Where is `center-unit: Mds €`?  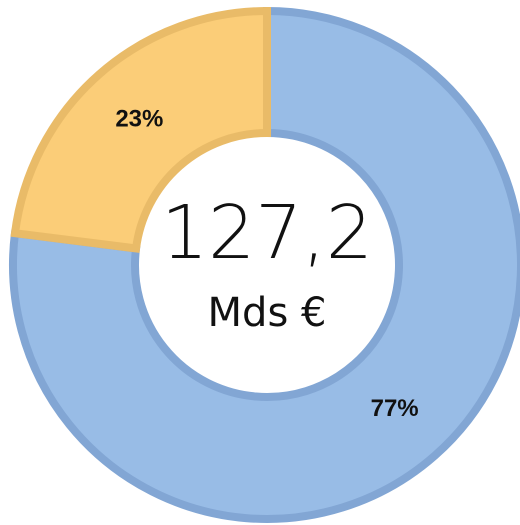
center-unit: Mds € is located at coordinates (267, 313).